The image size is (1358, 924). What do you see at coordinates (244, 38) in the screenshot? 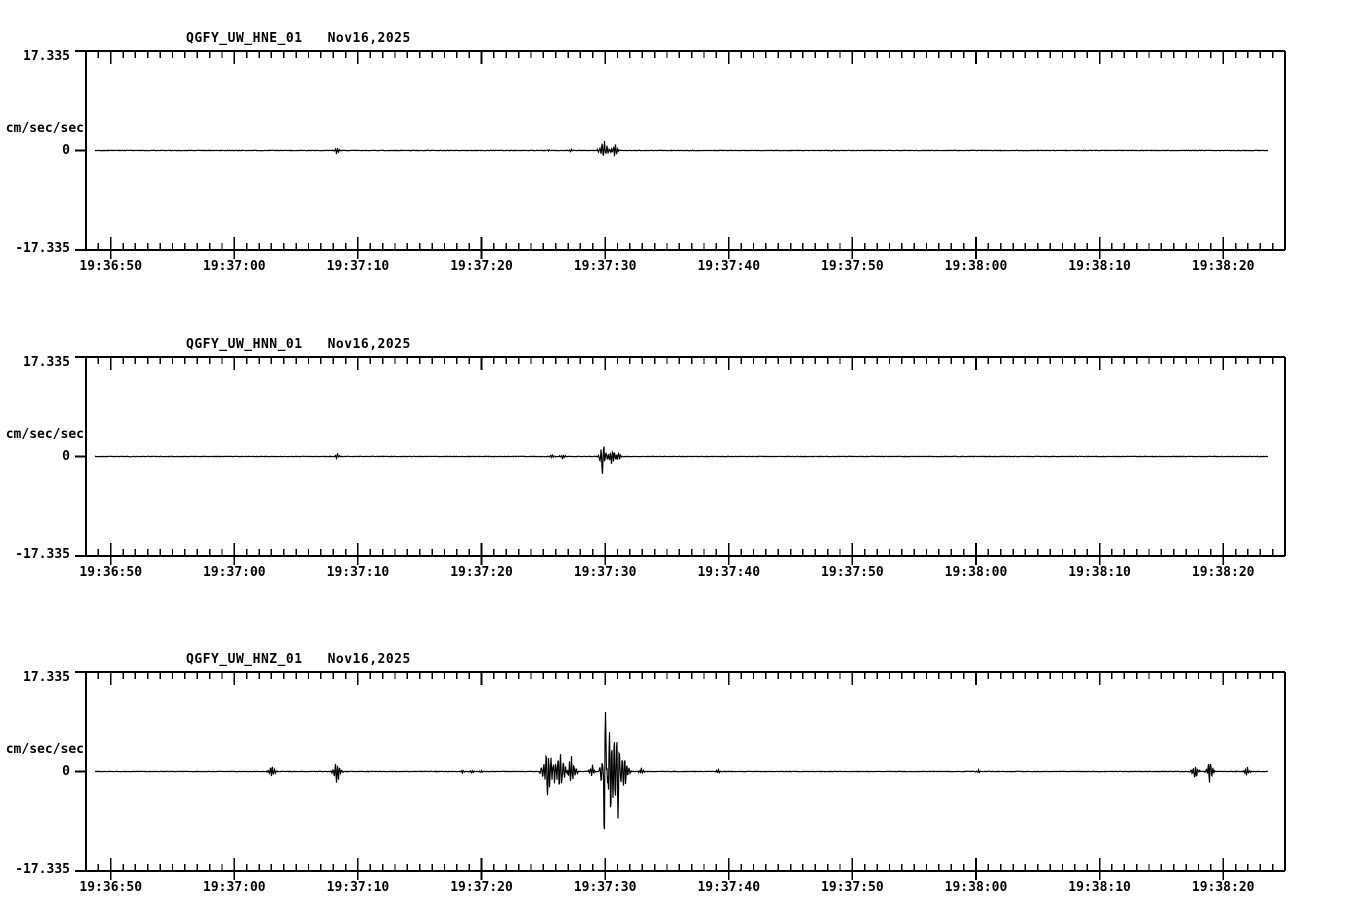
I see `panel-hne-station-label: QGFY_UW_HNE_01` at bounding box center [244, 38].